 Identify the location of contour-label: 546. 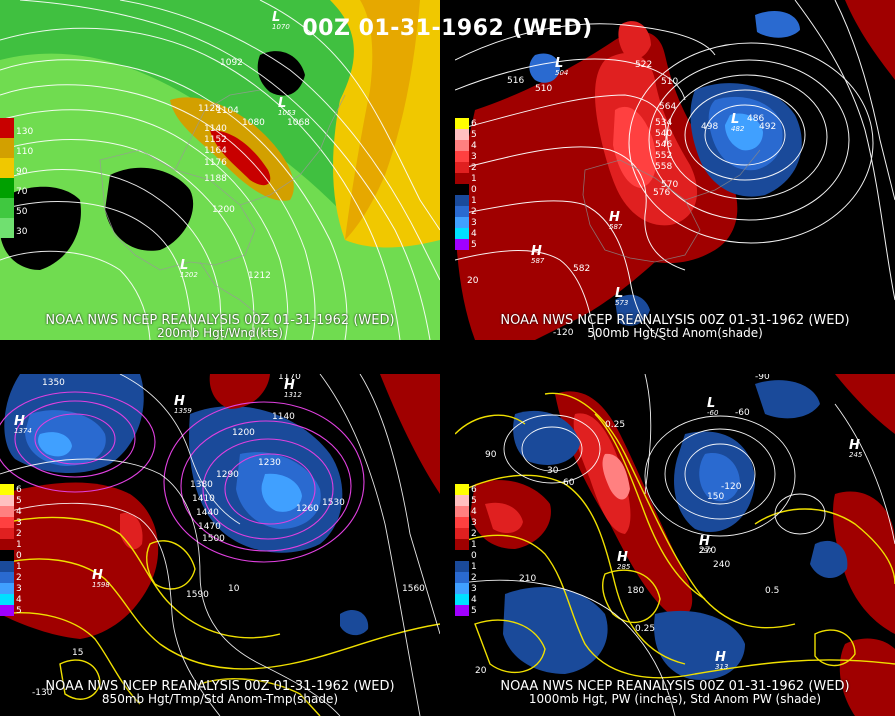
(664, 145).